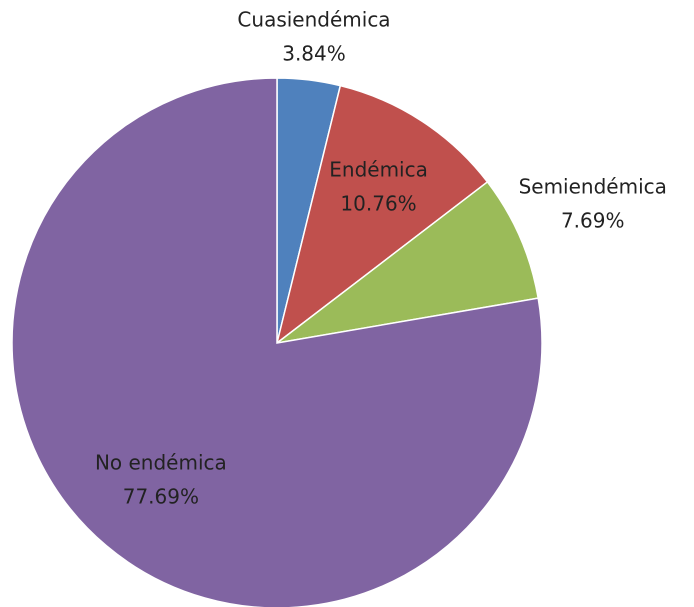 This screenshot has height=607, width=694. I want to click on slice-label: Endémica, so click(378, 169).